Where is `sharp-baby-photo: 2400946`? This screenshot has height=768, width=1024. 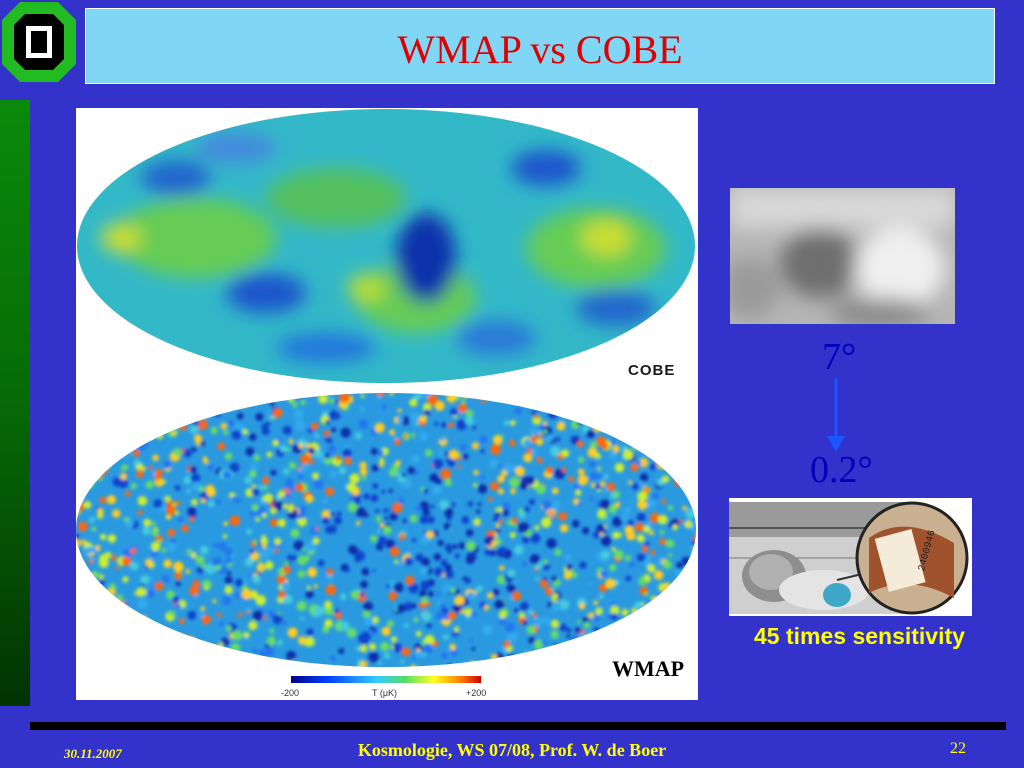 sharp-baby-photo: 2400946 is located at coordinates (850, 557).